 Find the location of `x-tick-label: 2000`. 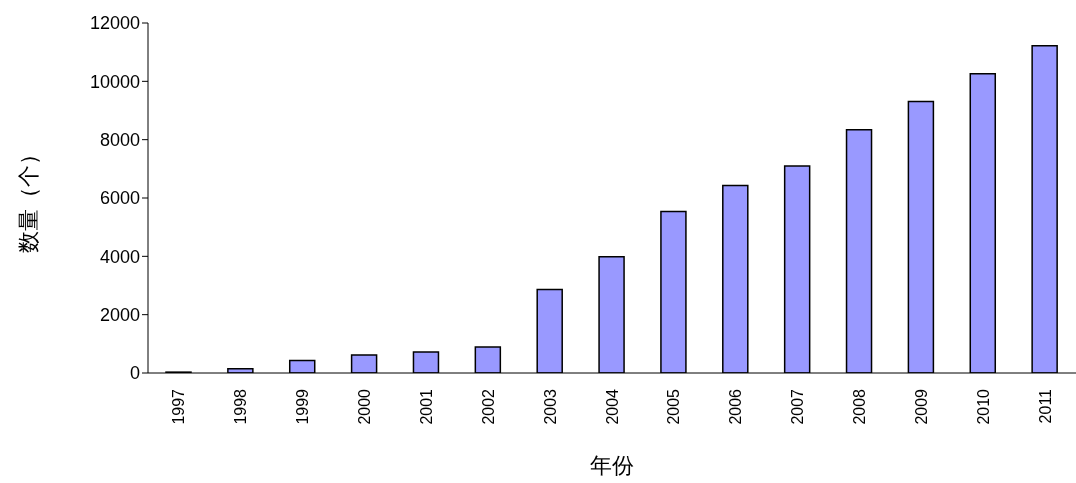

x-tick-label: 2000 is located at coordinates (365, 406).